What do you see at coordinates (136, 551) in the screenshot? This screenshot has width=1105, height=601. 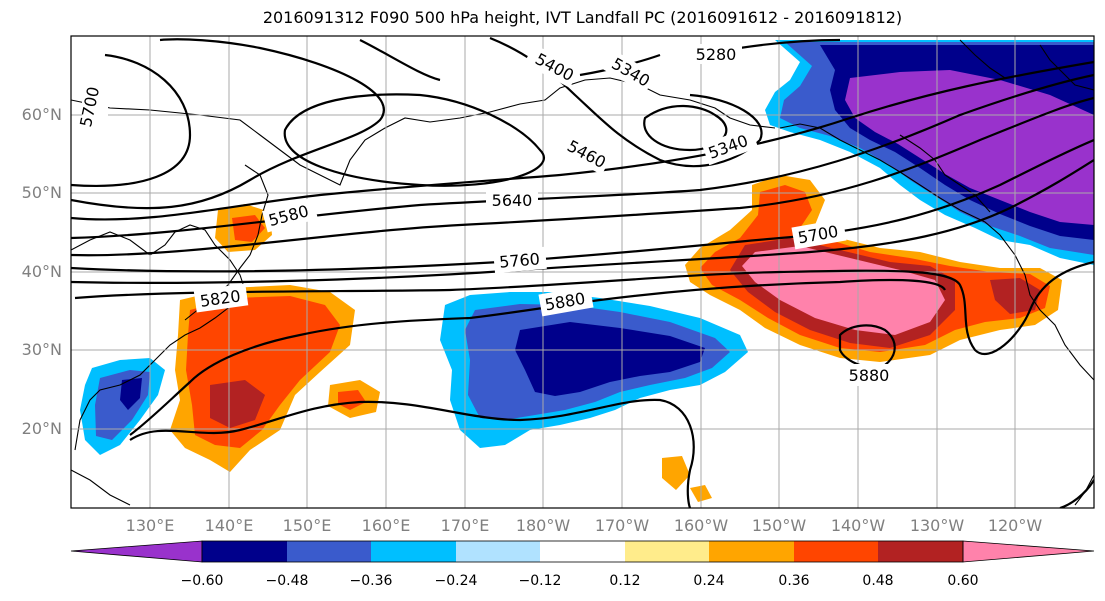 I see `colorbar-extend-min` at bounding box center [136, 551].